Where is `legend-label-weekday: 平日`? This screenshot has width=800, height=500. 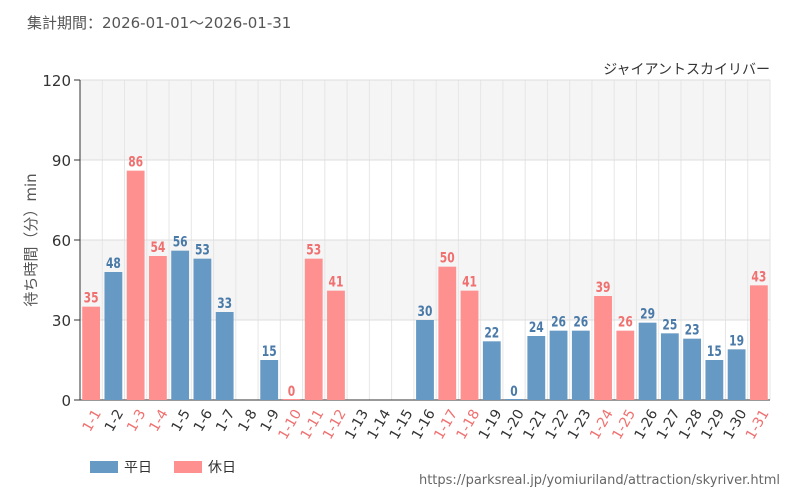
legend-label-weekday: 平日 is located at coordinates (138, 468).